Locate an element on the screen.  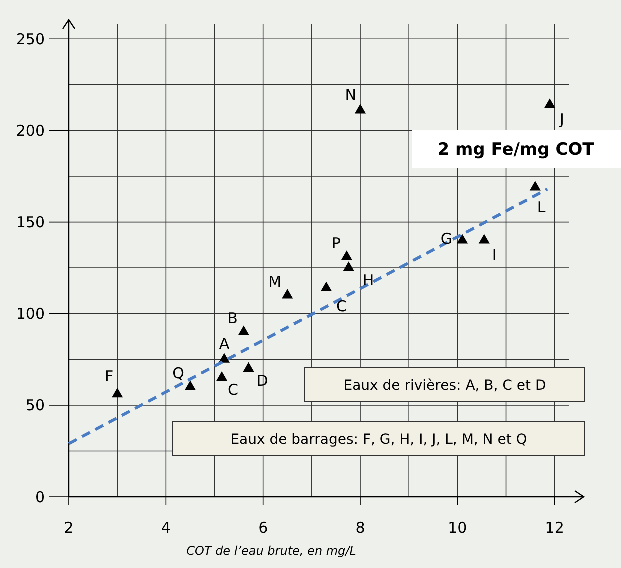
x-tick-label: 6 is located at coordinates (263, 528).